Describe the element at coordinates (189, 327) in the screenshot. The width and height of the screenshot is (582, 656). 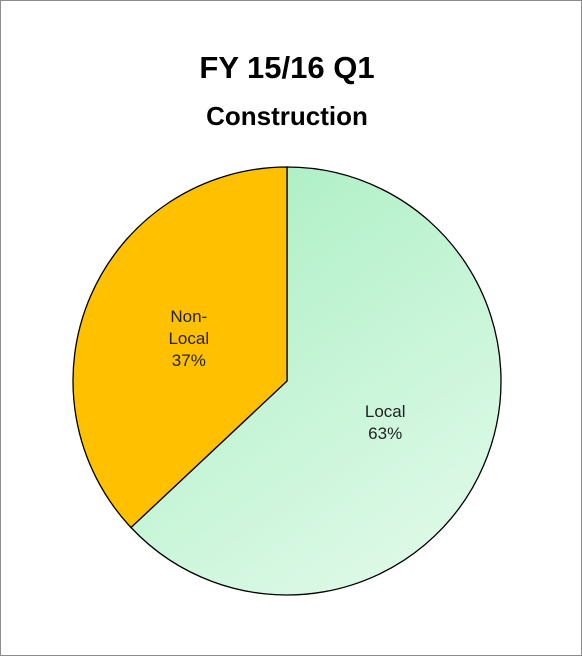
I see `slice-category: Non-Local` at that location.